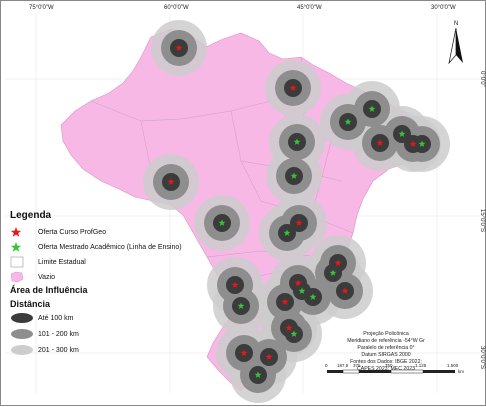  Describe the element at coordinates (386, 341) in the screenshot. I see `credits-line: Meridiano de referência -54°W Gr` at that location.